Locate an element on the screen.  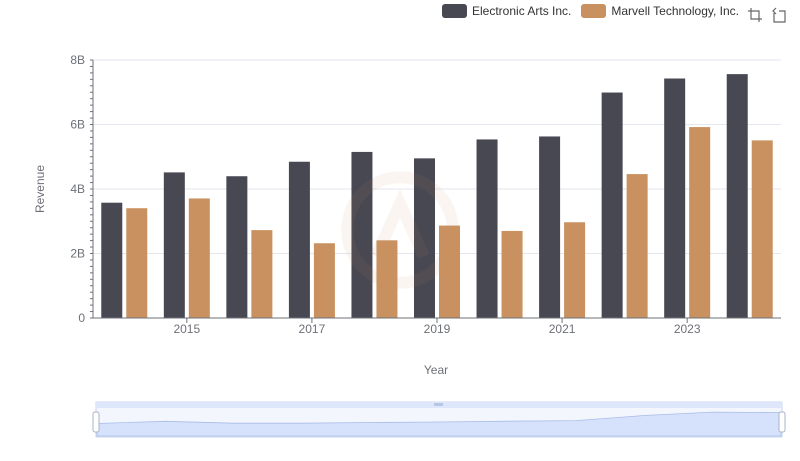
zoom-preview-area is located at coordinates (439, 424).